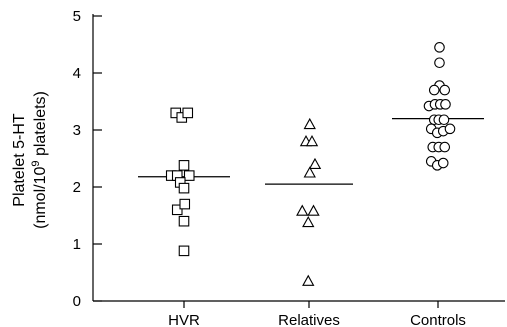  What do you see at coordinates (77, 301) in the screenshot?
I see `y-tick-label: 0` at bounding box center [77, 301].